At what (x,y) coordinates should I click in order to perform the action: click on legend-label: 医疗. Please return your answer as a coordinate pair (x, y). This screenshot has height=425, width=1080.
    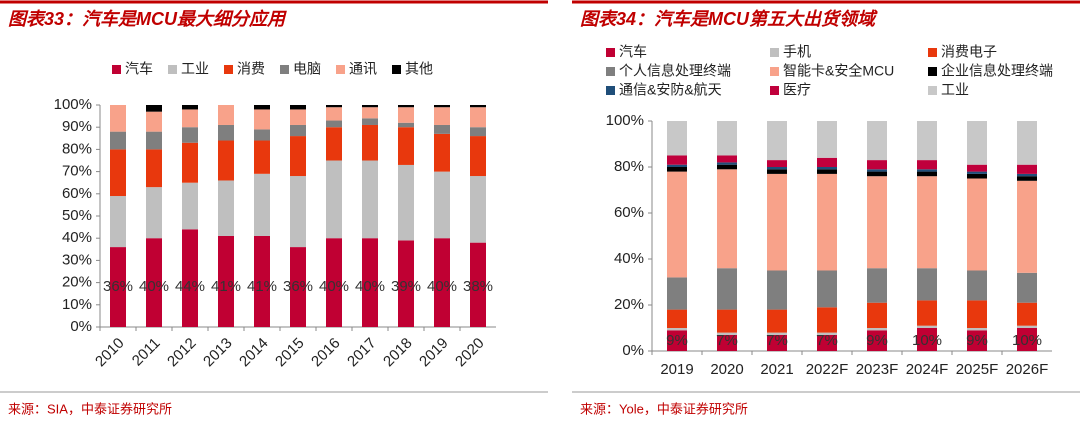
    Looking at the image, I should click on (797, 90).